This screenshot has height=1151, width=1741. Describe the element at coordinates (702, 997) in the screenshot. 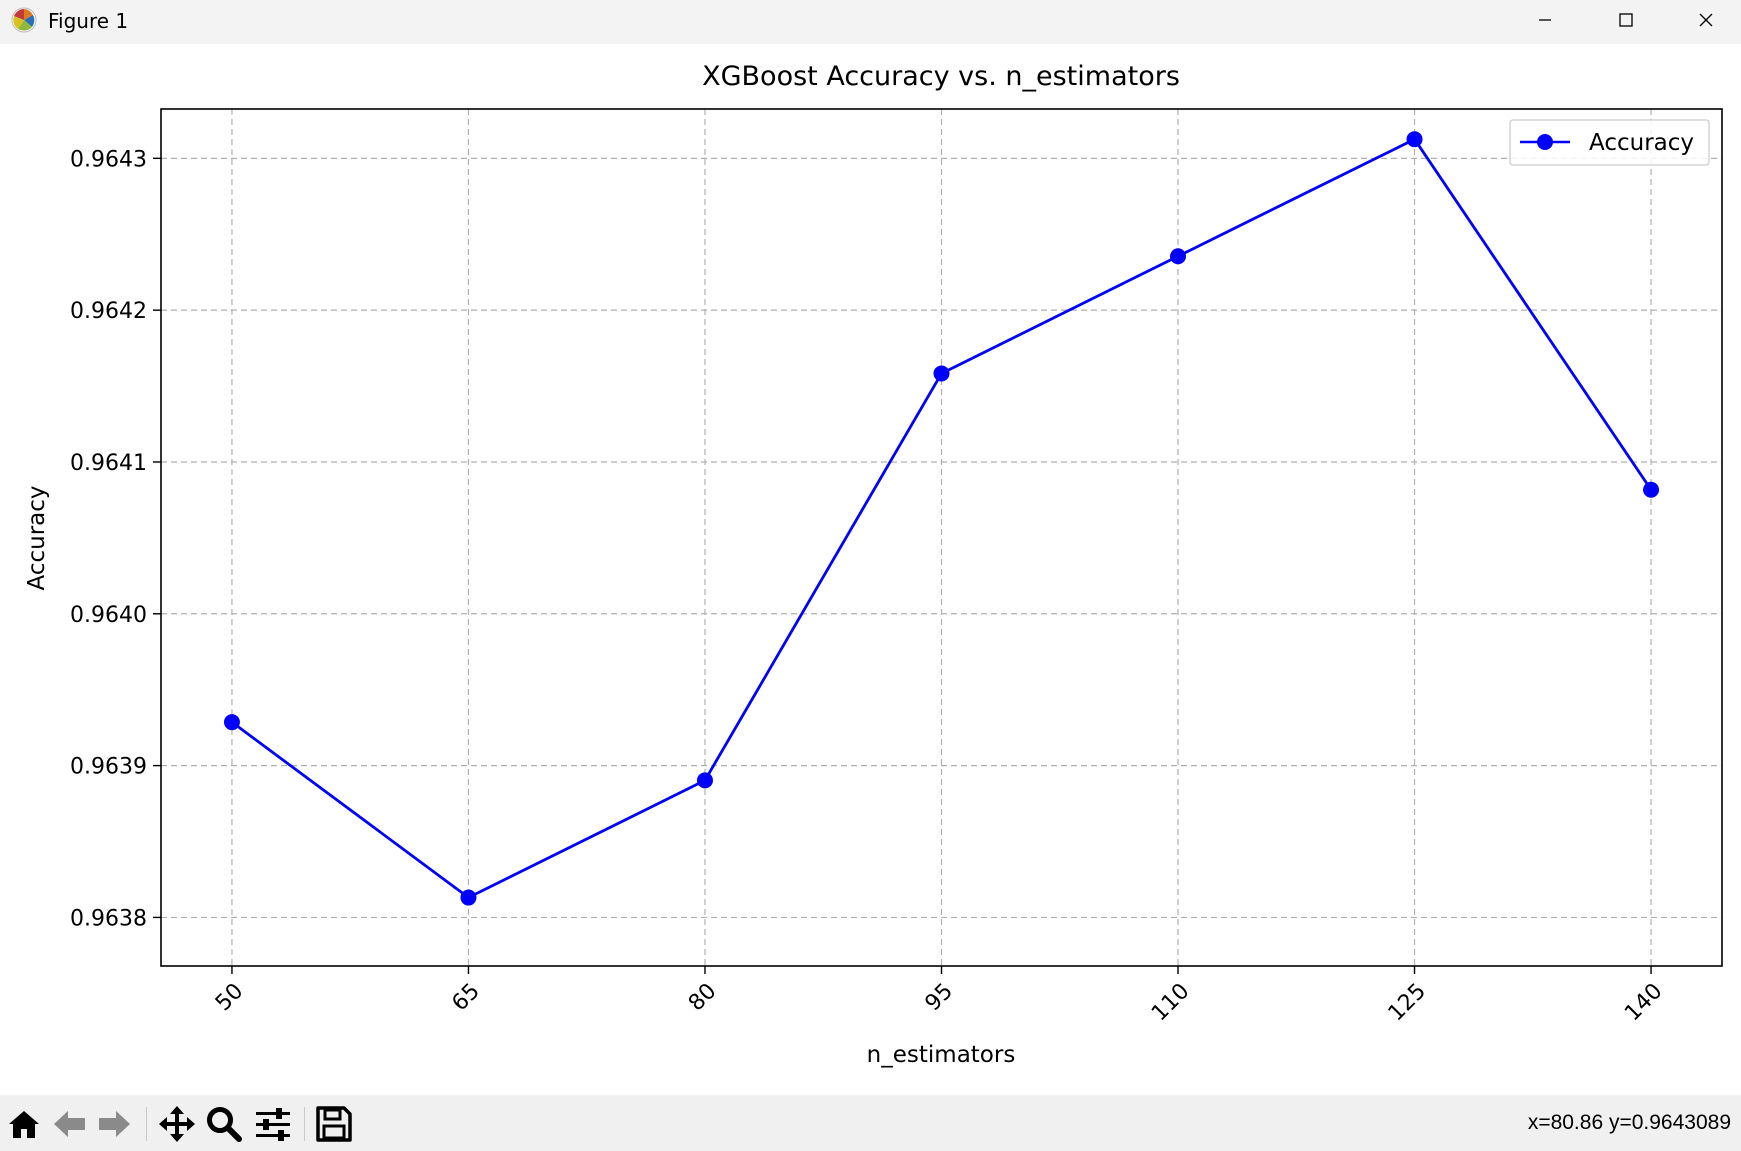

I see `x-tick-label: 80` at that location.